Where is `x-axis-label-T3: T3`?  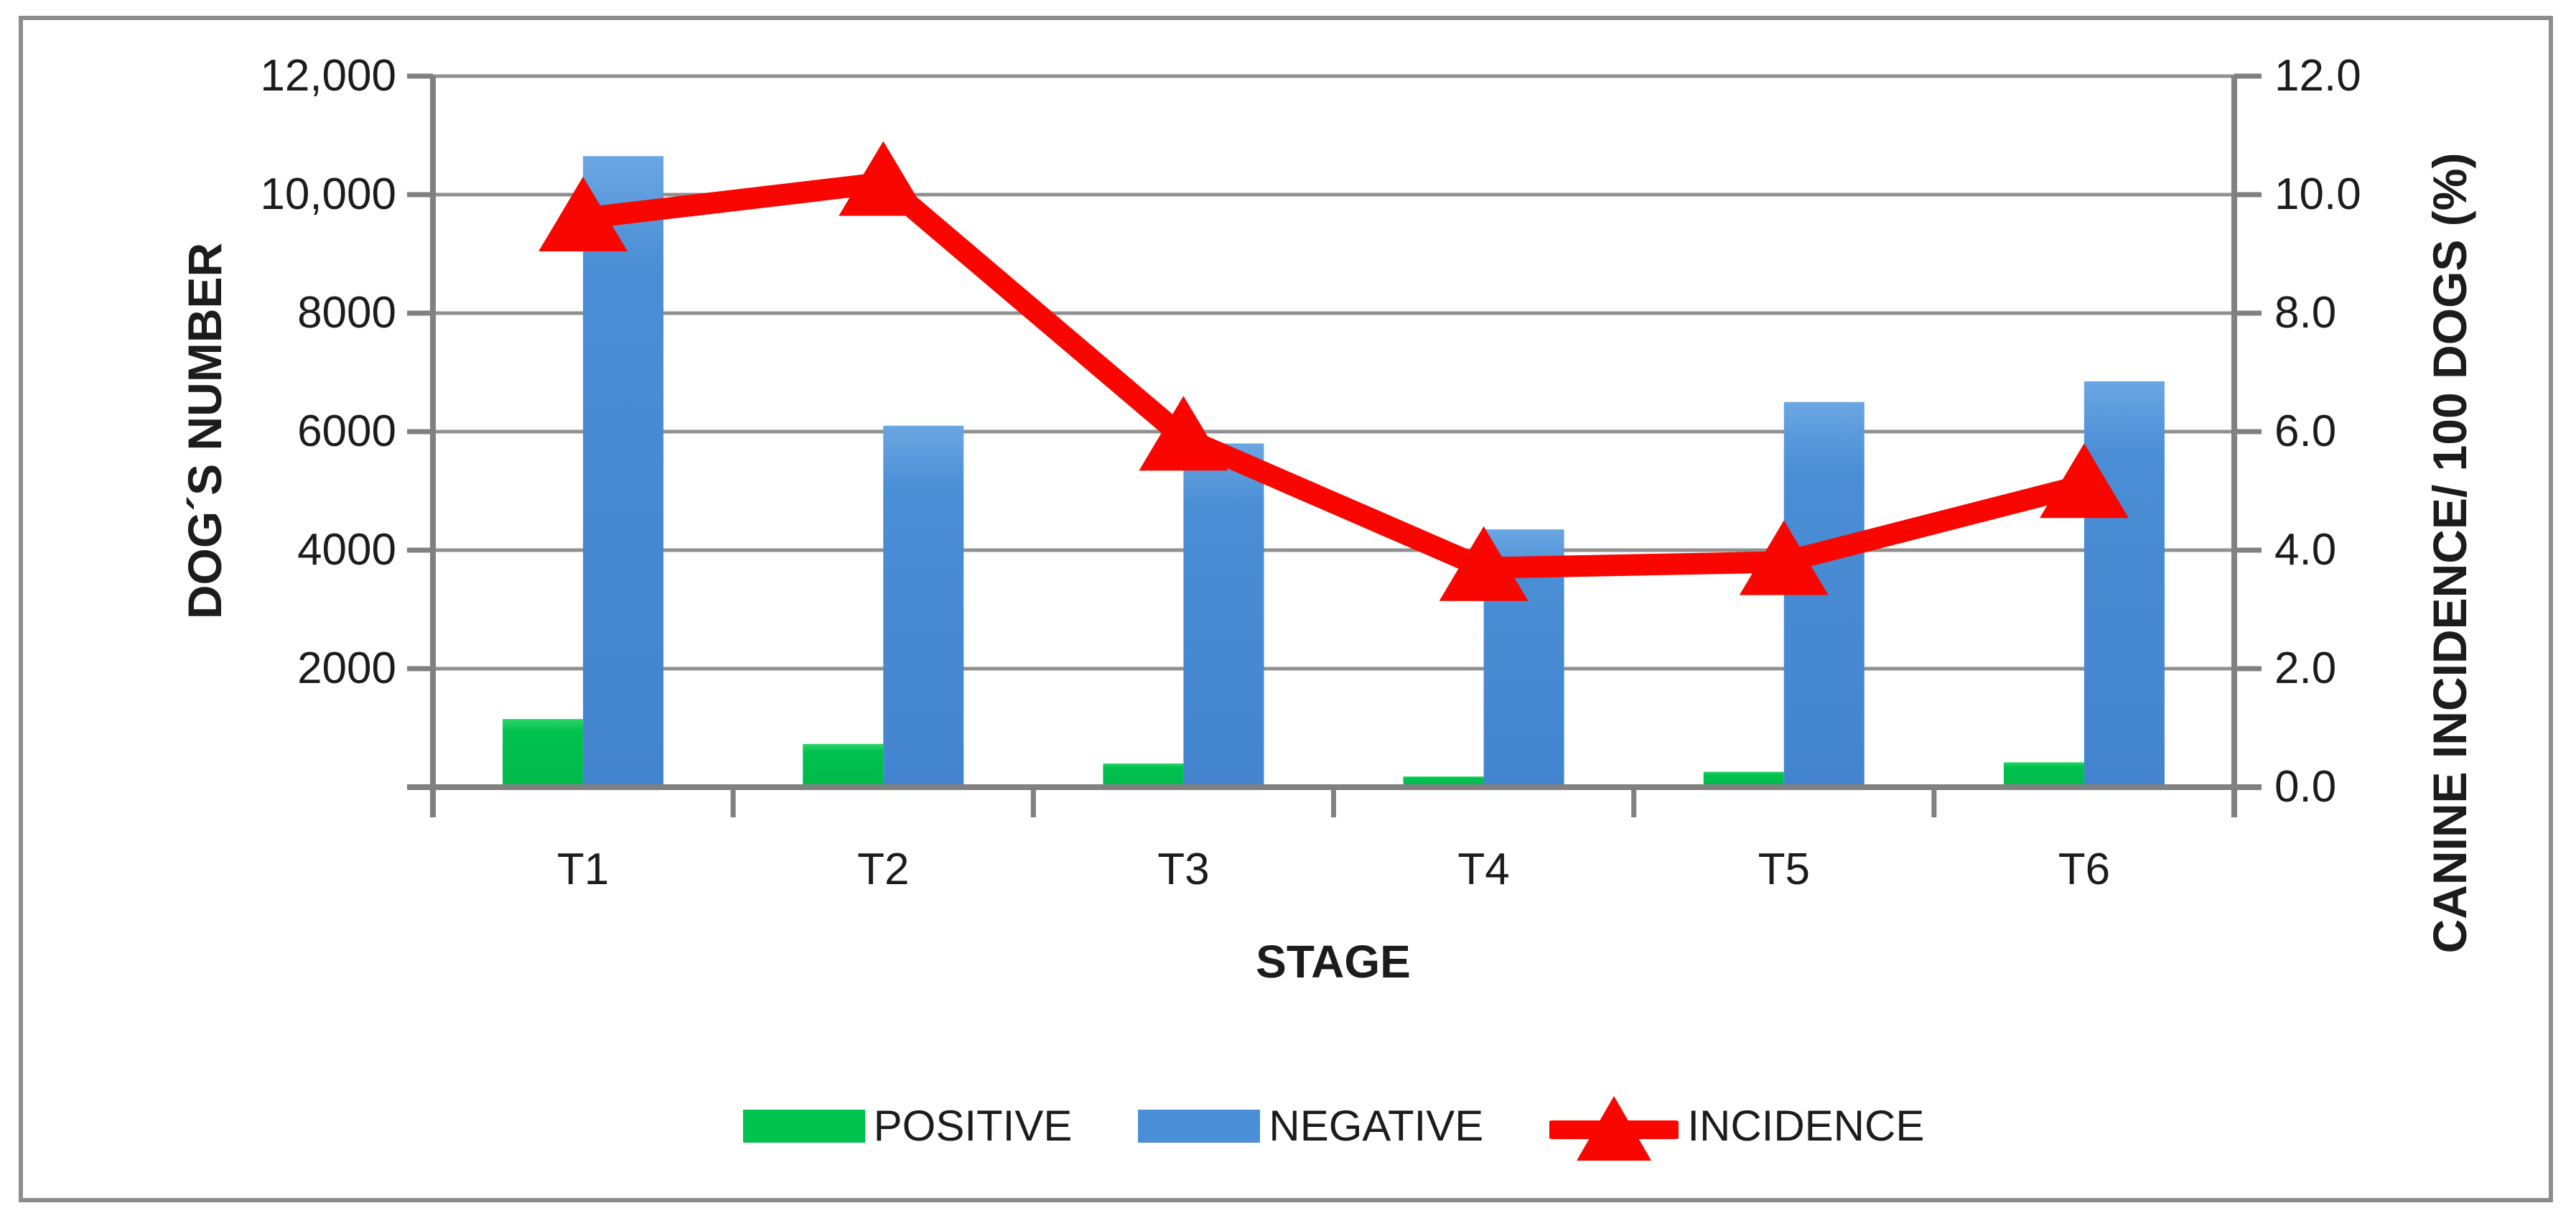
x-axis-label-T3: T3 is located at coordinates (1183, 869).